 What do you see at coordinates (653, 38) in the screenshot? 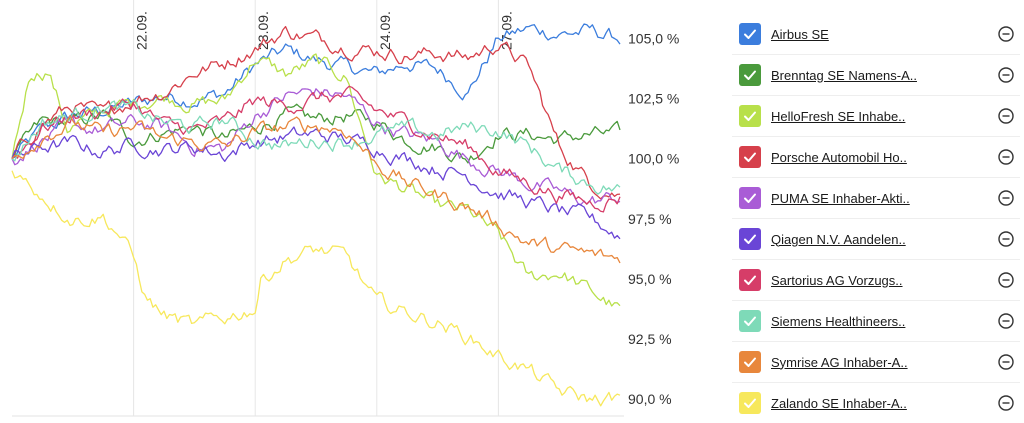
I see `y-tick-label: 105,0 %` at bounding box center [653, 38].